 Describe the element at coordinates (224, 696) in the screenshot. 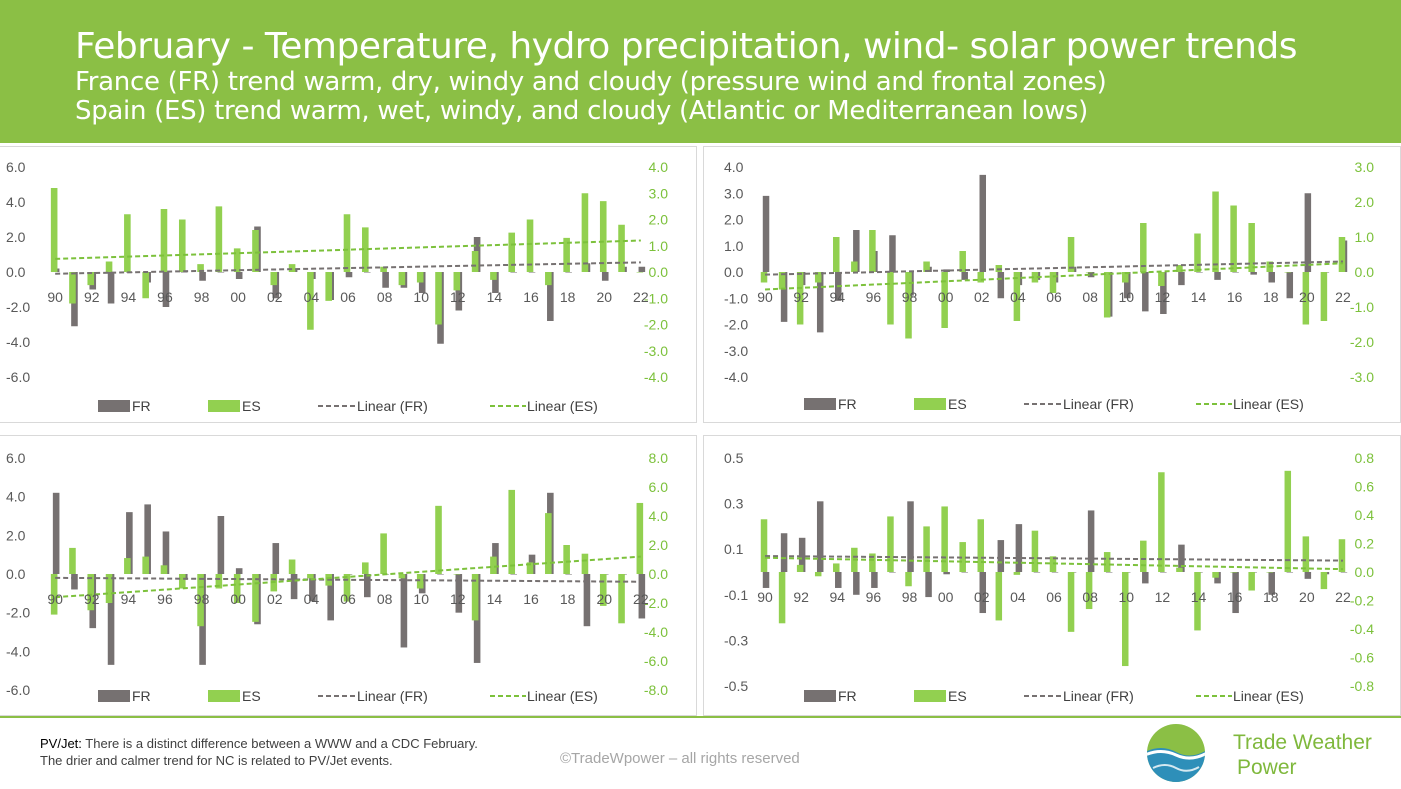

I see `legend-es-swatch` at that location.